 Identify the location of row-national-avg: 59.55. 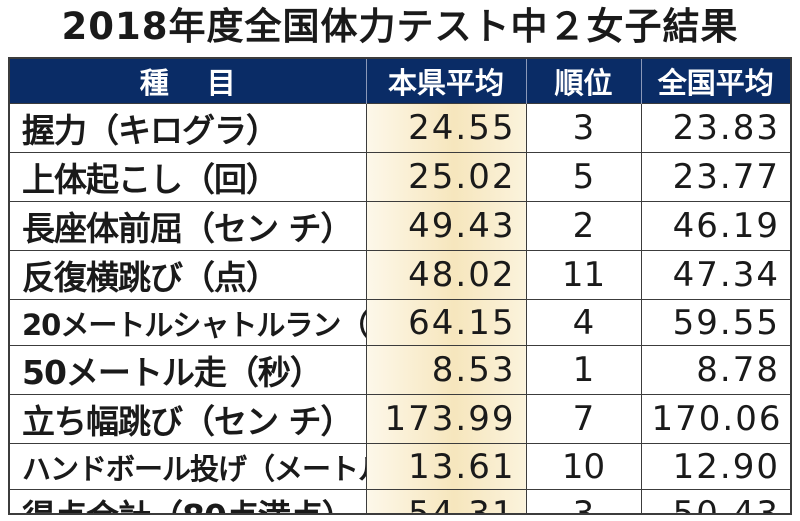
(715, 322).